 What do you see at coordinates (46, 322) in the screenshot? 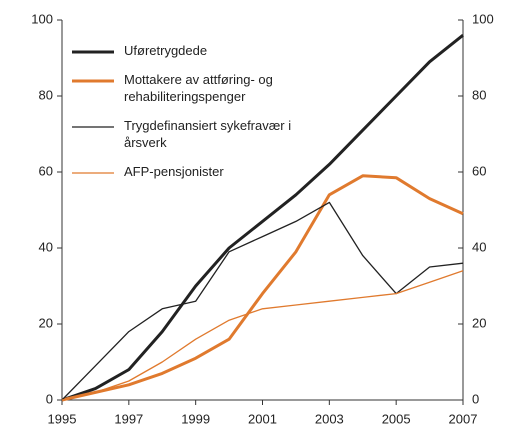
I see `y-tick-label: 20` at bounding box center [46, 322].